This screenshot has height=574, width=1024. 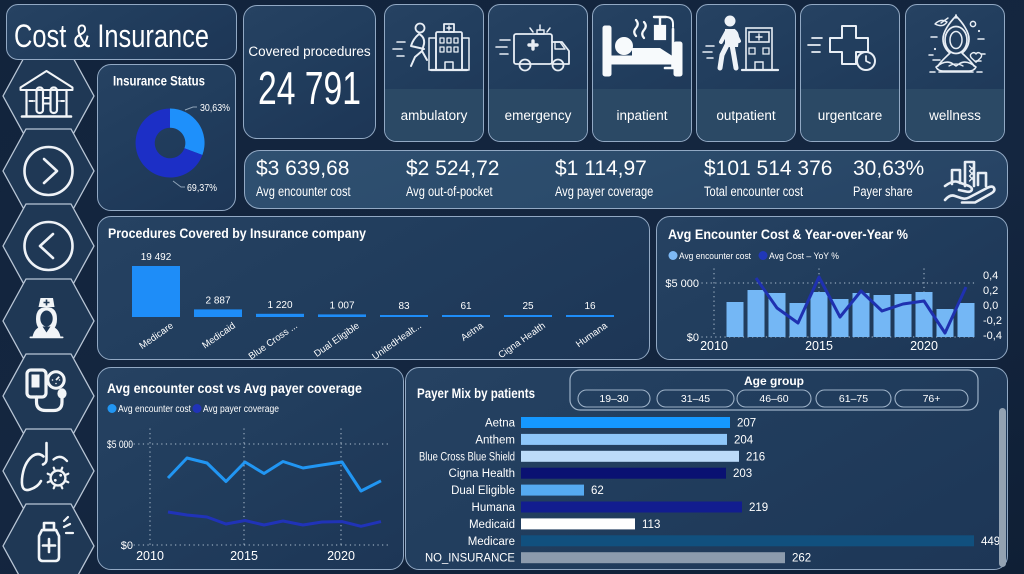 I want to click on svg-text: Payer Mix by patients, so click(x=476, y=393).